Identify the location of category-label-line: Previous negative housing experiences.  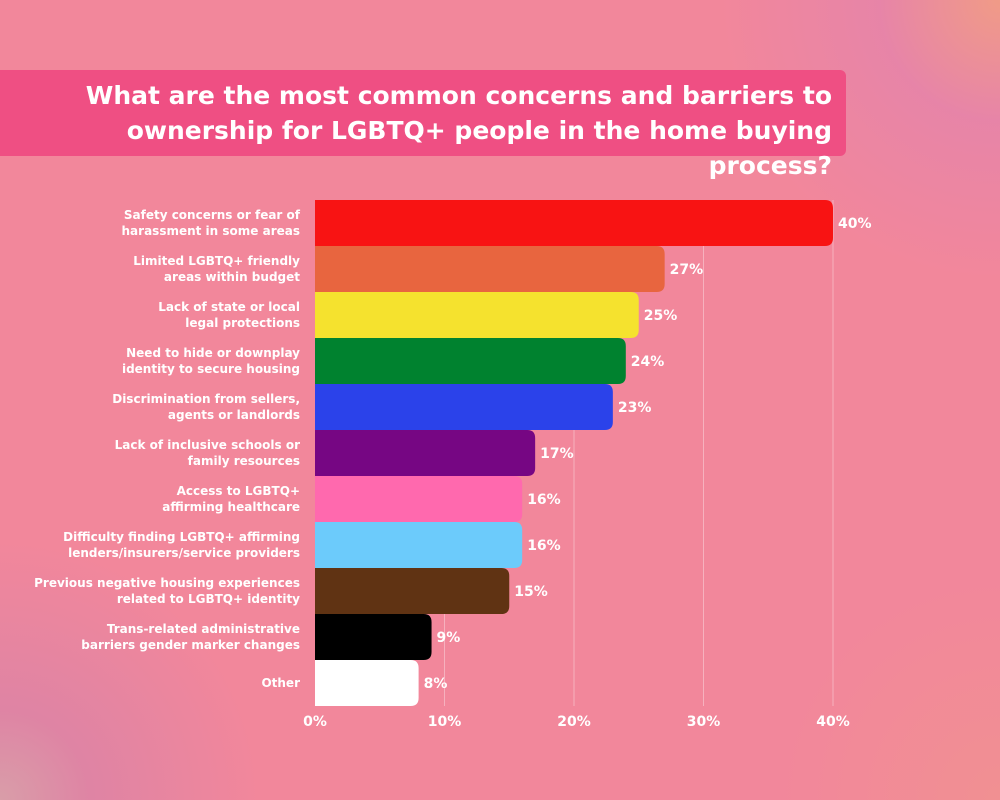
(167, 583).